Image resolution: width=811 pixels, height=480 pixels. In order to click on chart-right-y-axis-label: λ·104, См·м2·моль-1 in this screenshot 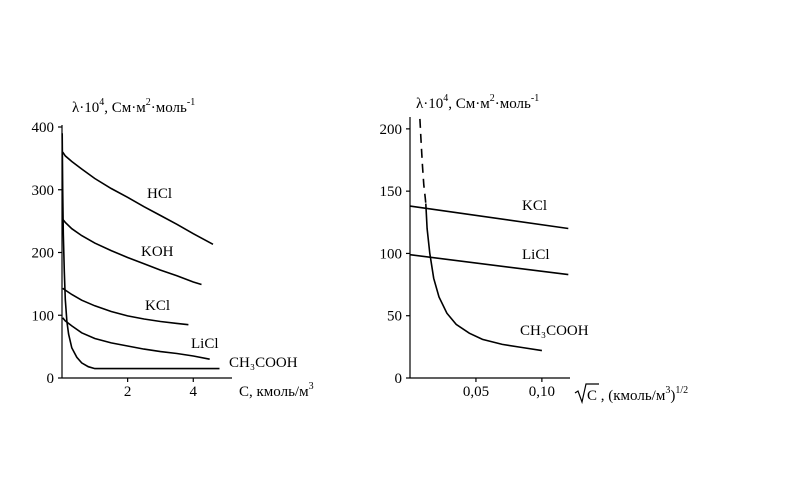, I will do `click(477, 102)`.